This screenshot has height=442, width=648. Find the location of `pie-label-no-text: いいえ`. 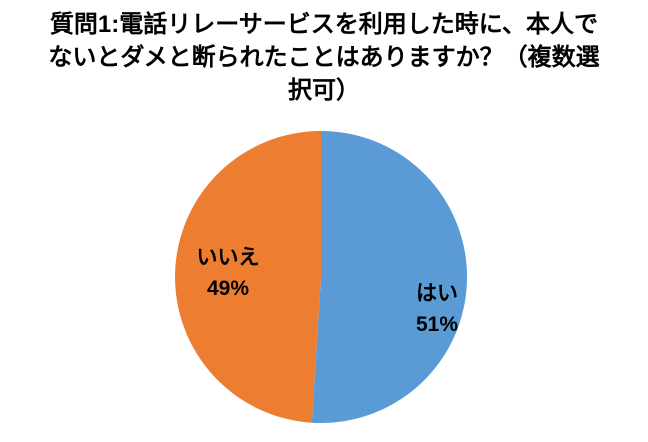

pie-label-no-text: いいえ is located at coordinates (228, 257).